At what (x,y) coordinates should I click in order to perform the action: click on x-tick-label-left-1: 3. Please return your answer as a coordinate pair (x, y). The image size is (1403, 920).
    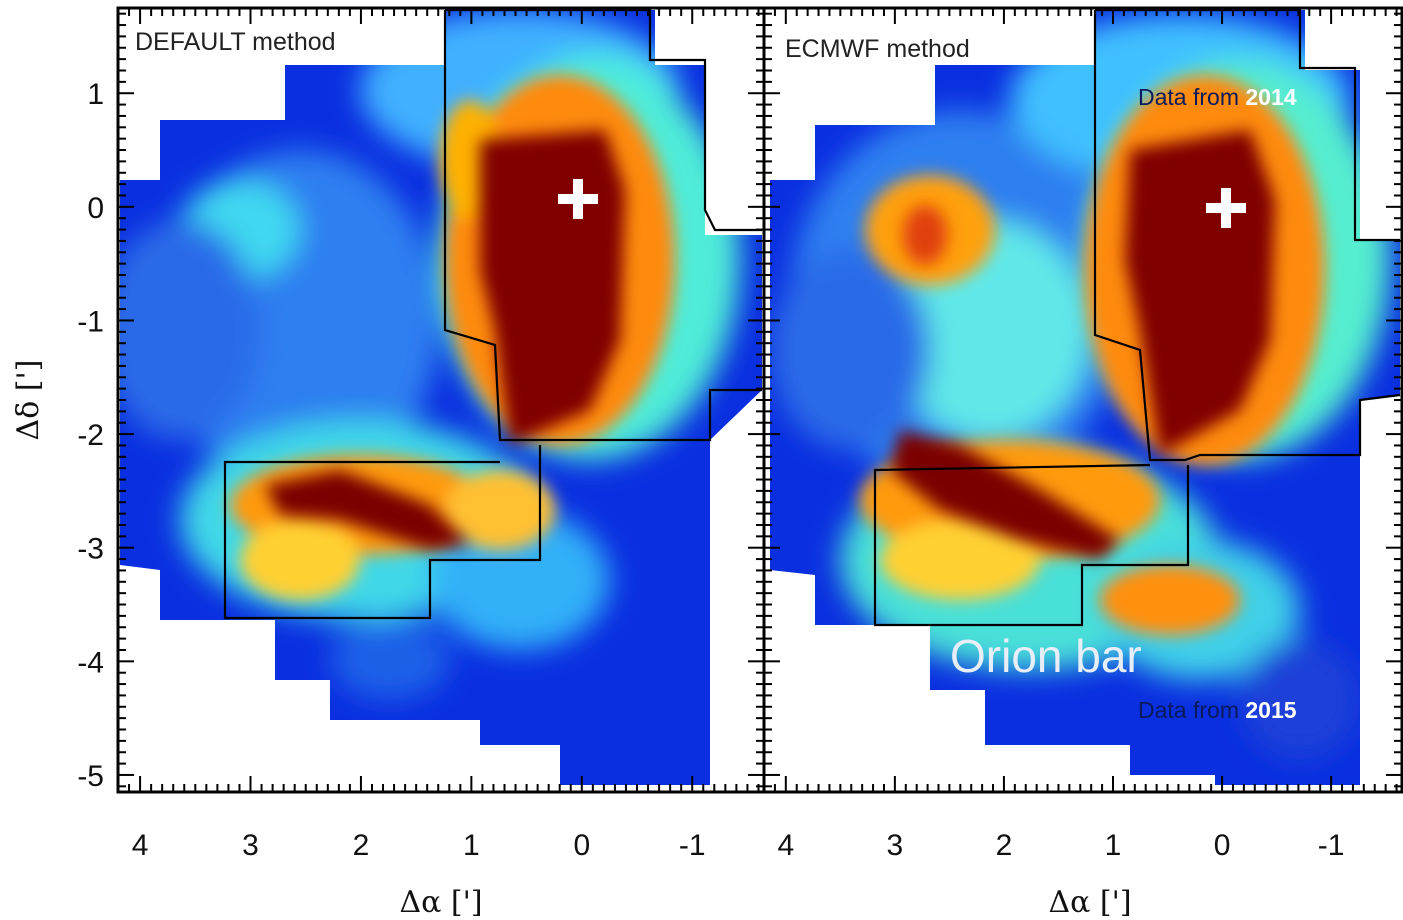
    Looking at the image, I should click on (250, 845).